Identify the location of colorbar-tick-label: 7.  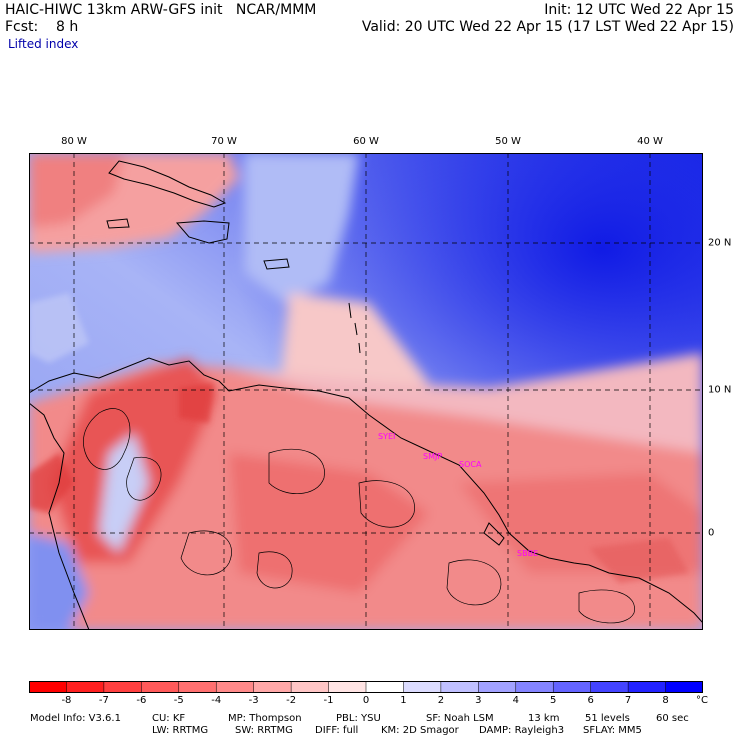
(628, 700).